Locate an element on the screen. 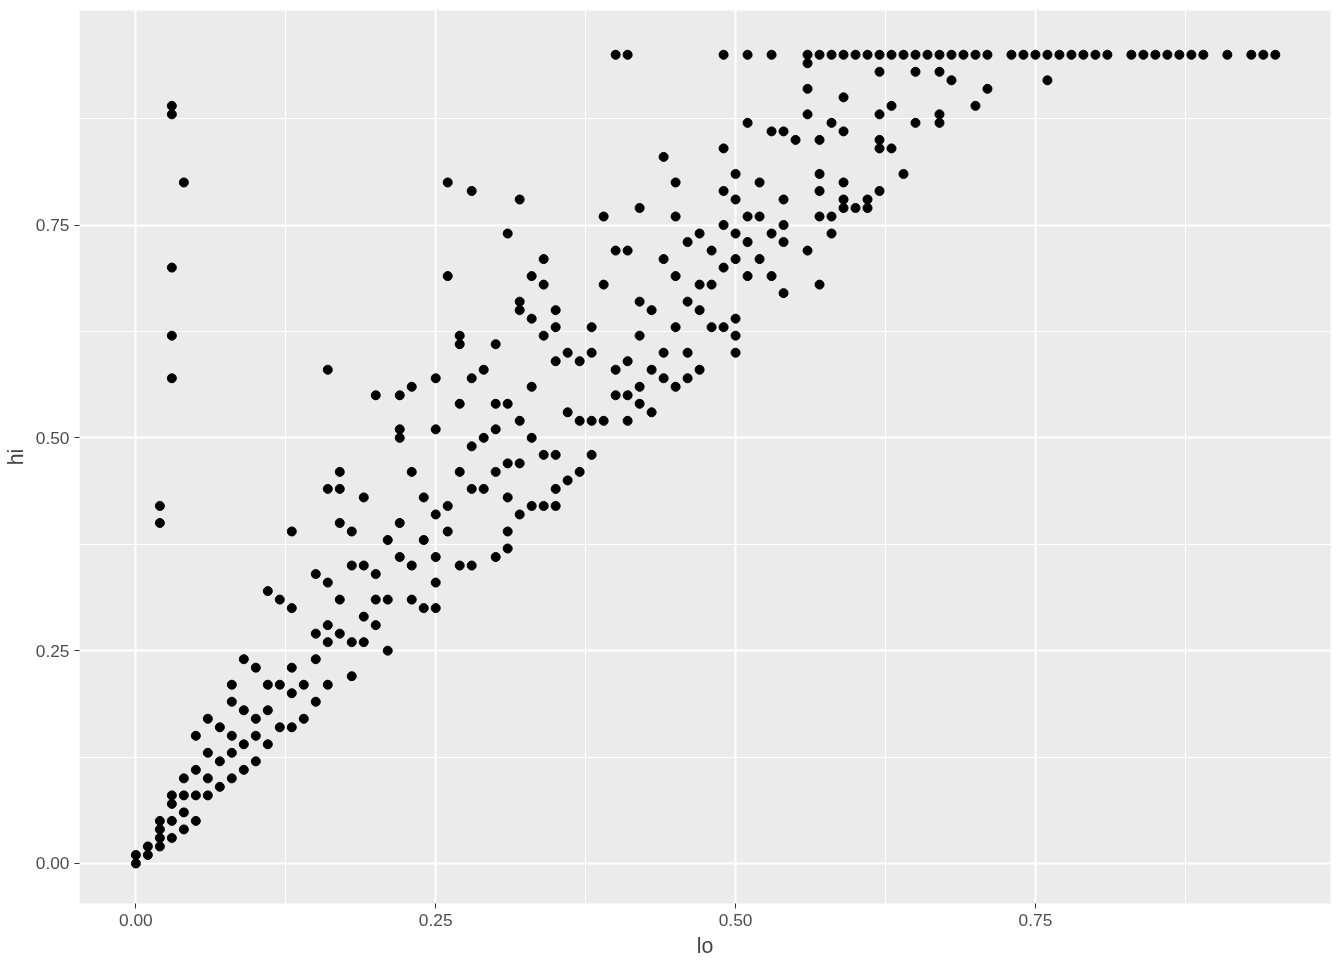  x-tick-label: 0.25 is located at coordinates (435, 919).